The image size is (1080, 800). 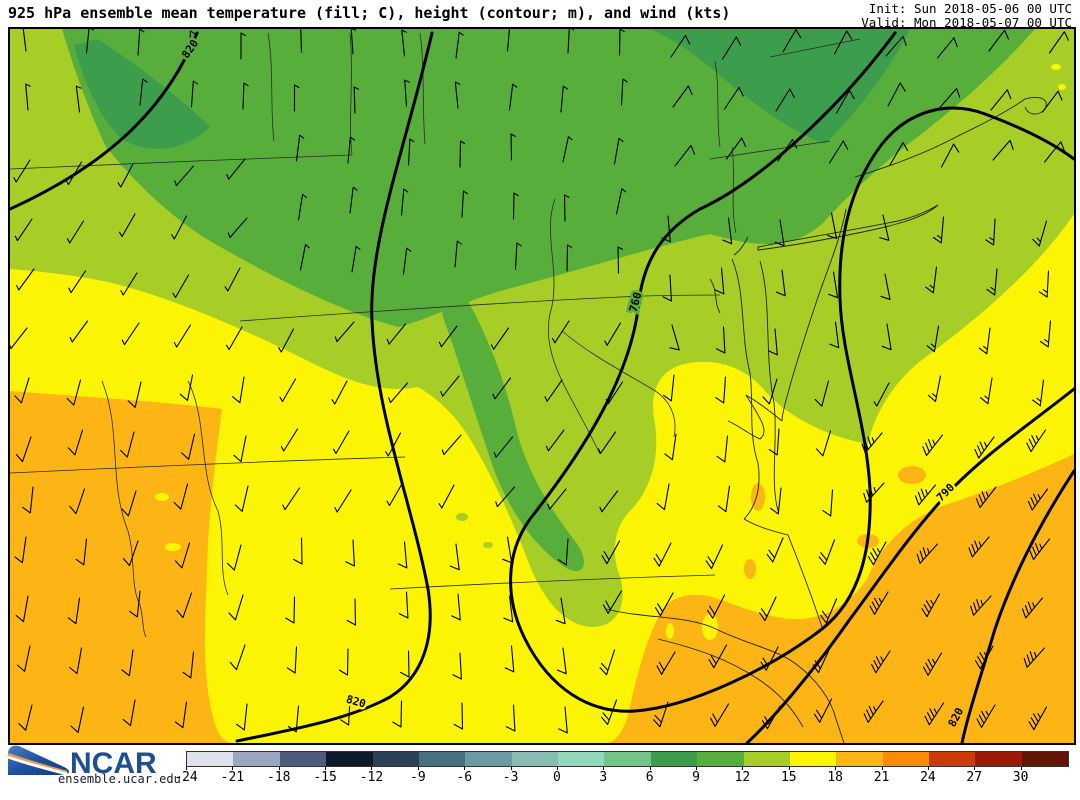 What do you see at coordinates (37, 763) in the screenshot?
I see `ncar-swoosh-accent` at bounding box center [37, 763].